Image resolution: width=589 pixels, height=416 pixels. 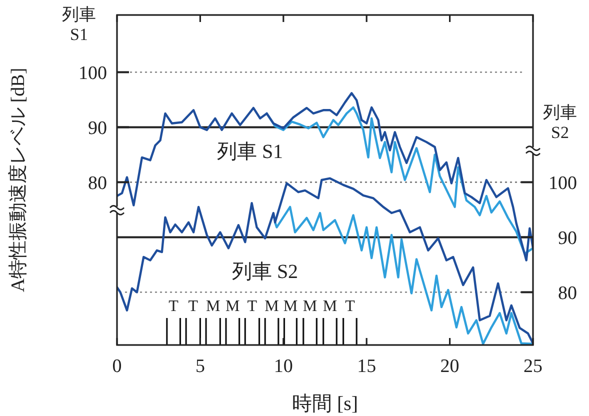 I want to click on y2-tick-label: 100, so click(x=562, y=183).